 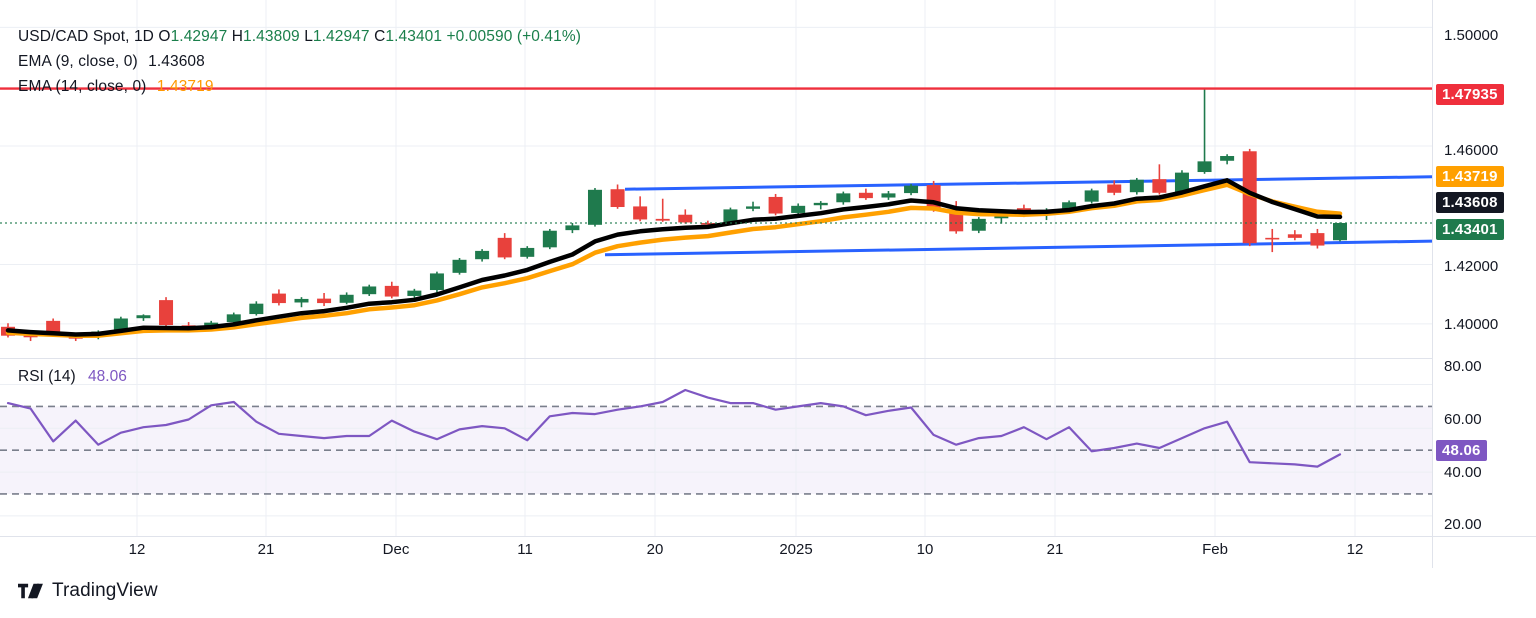 I want to click on rsi-line, so click(x=674, y=428).